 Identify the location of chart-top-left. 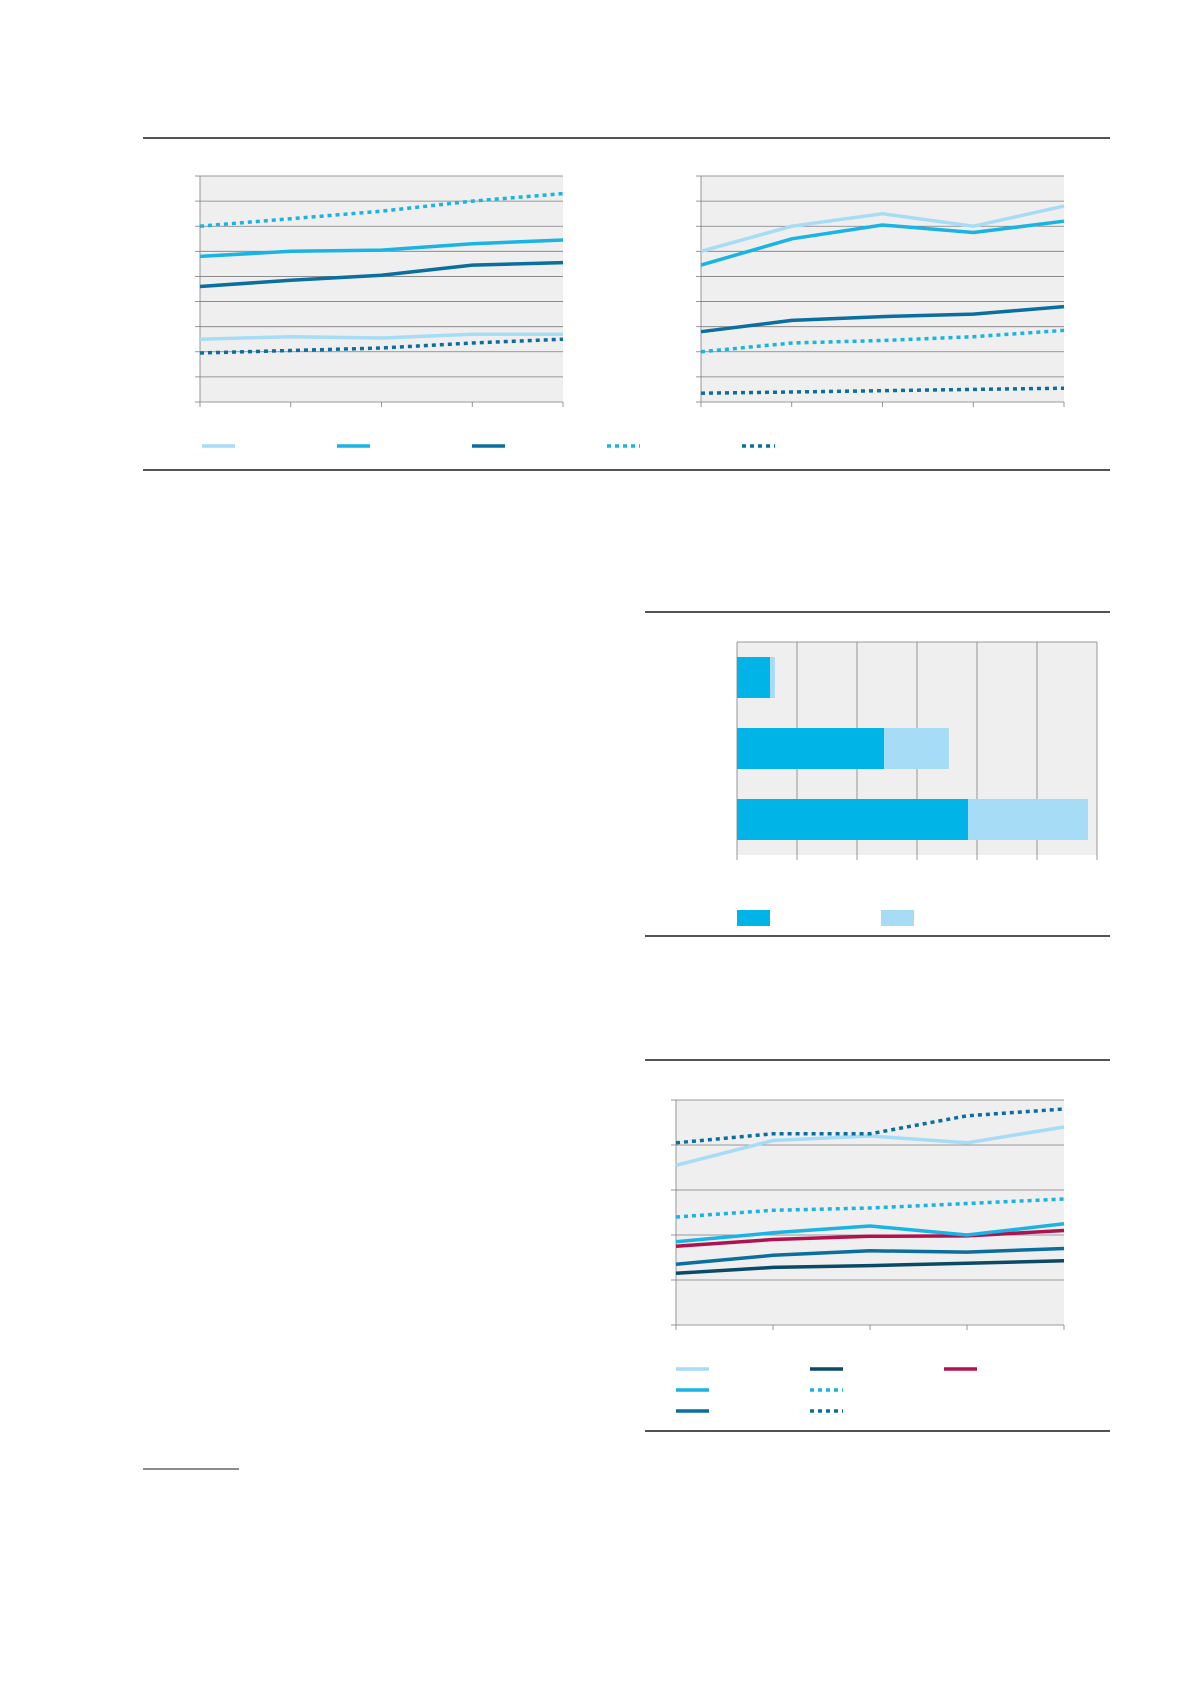
(485, 311).